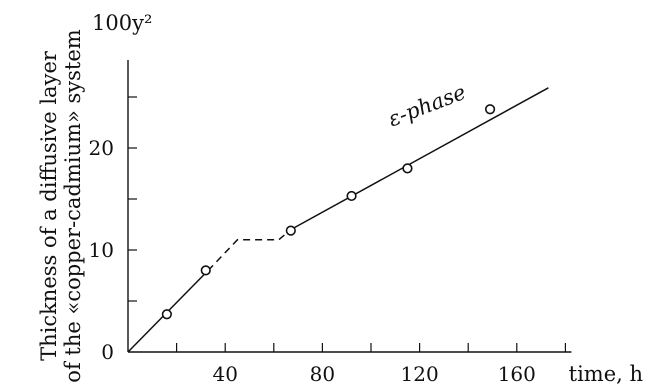  What do you see at coordinates (420, 374) in the screenshot?
I see `x-tick-label: 120` at bounding box center [420, 374].